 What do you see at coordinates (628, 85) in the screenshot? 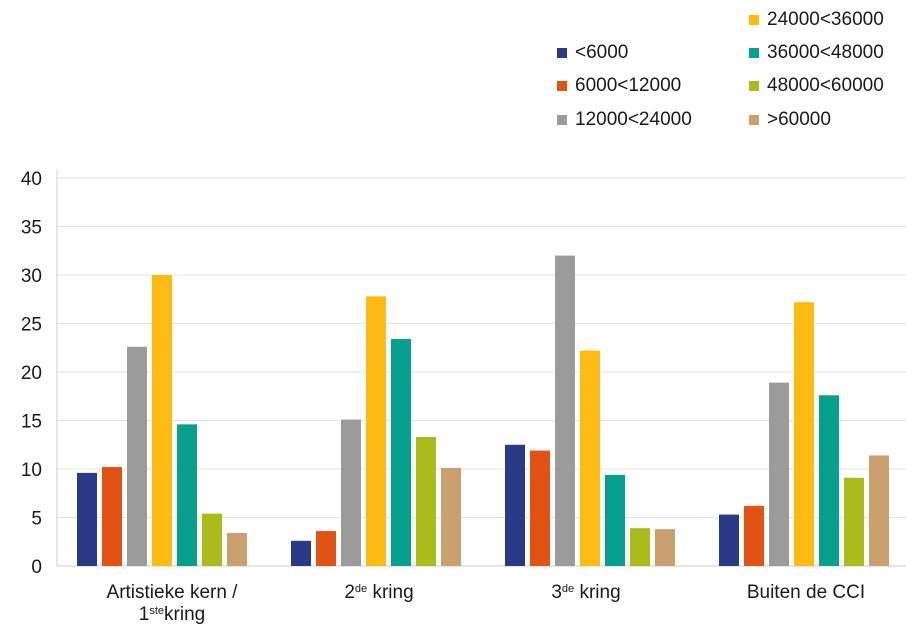
I see `legend-label: 6000<12000` at bounding box center [628, 85].